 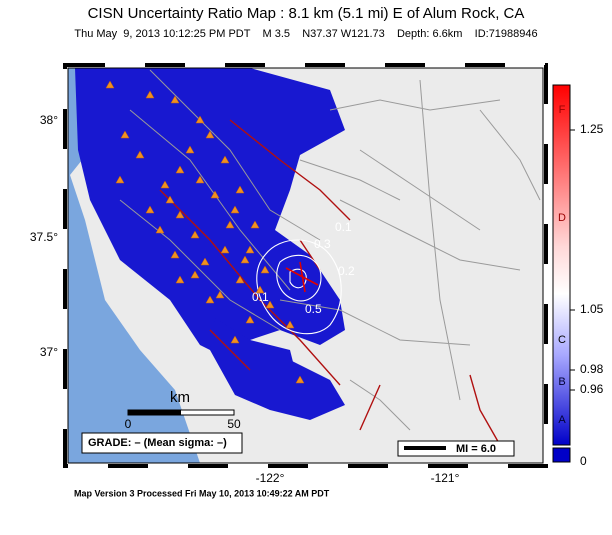 I want to click on scale-end: 50, so click(x=234, y=424).